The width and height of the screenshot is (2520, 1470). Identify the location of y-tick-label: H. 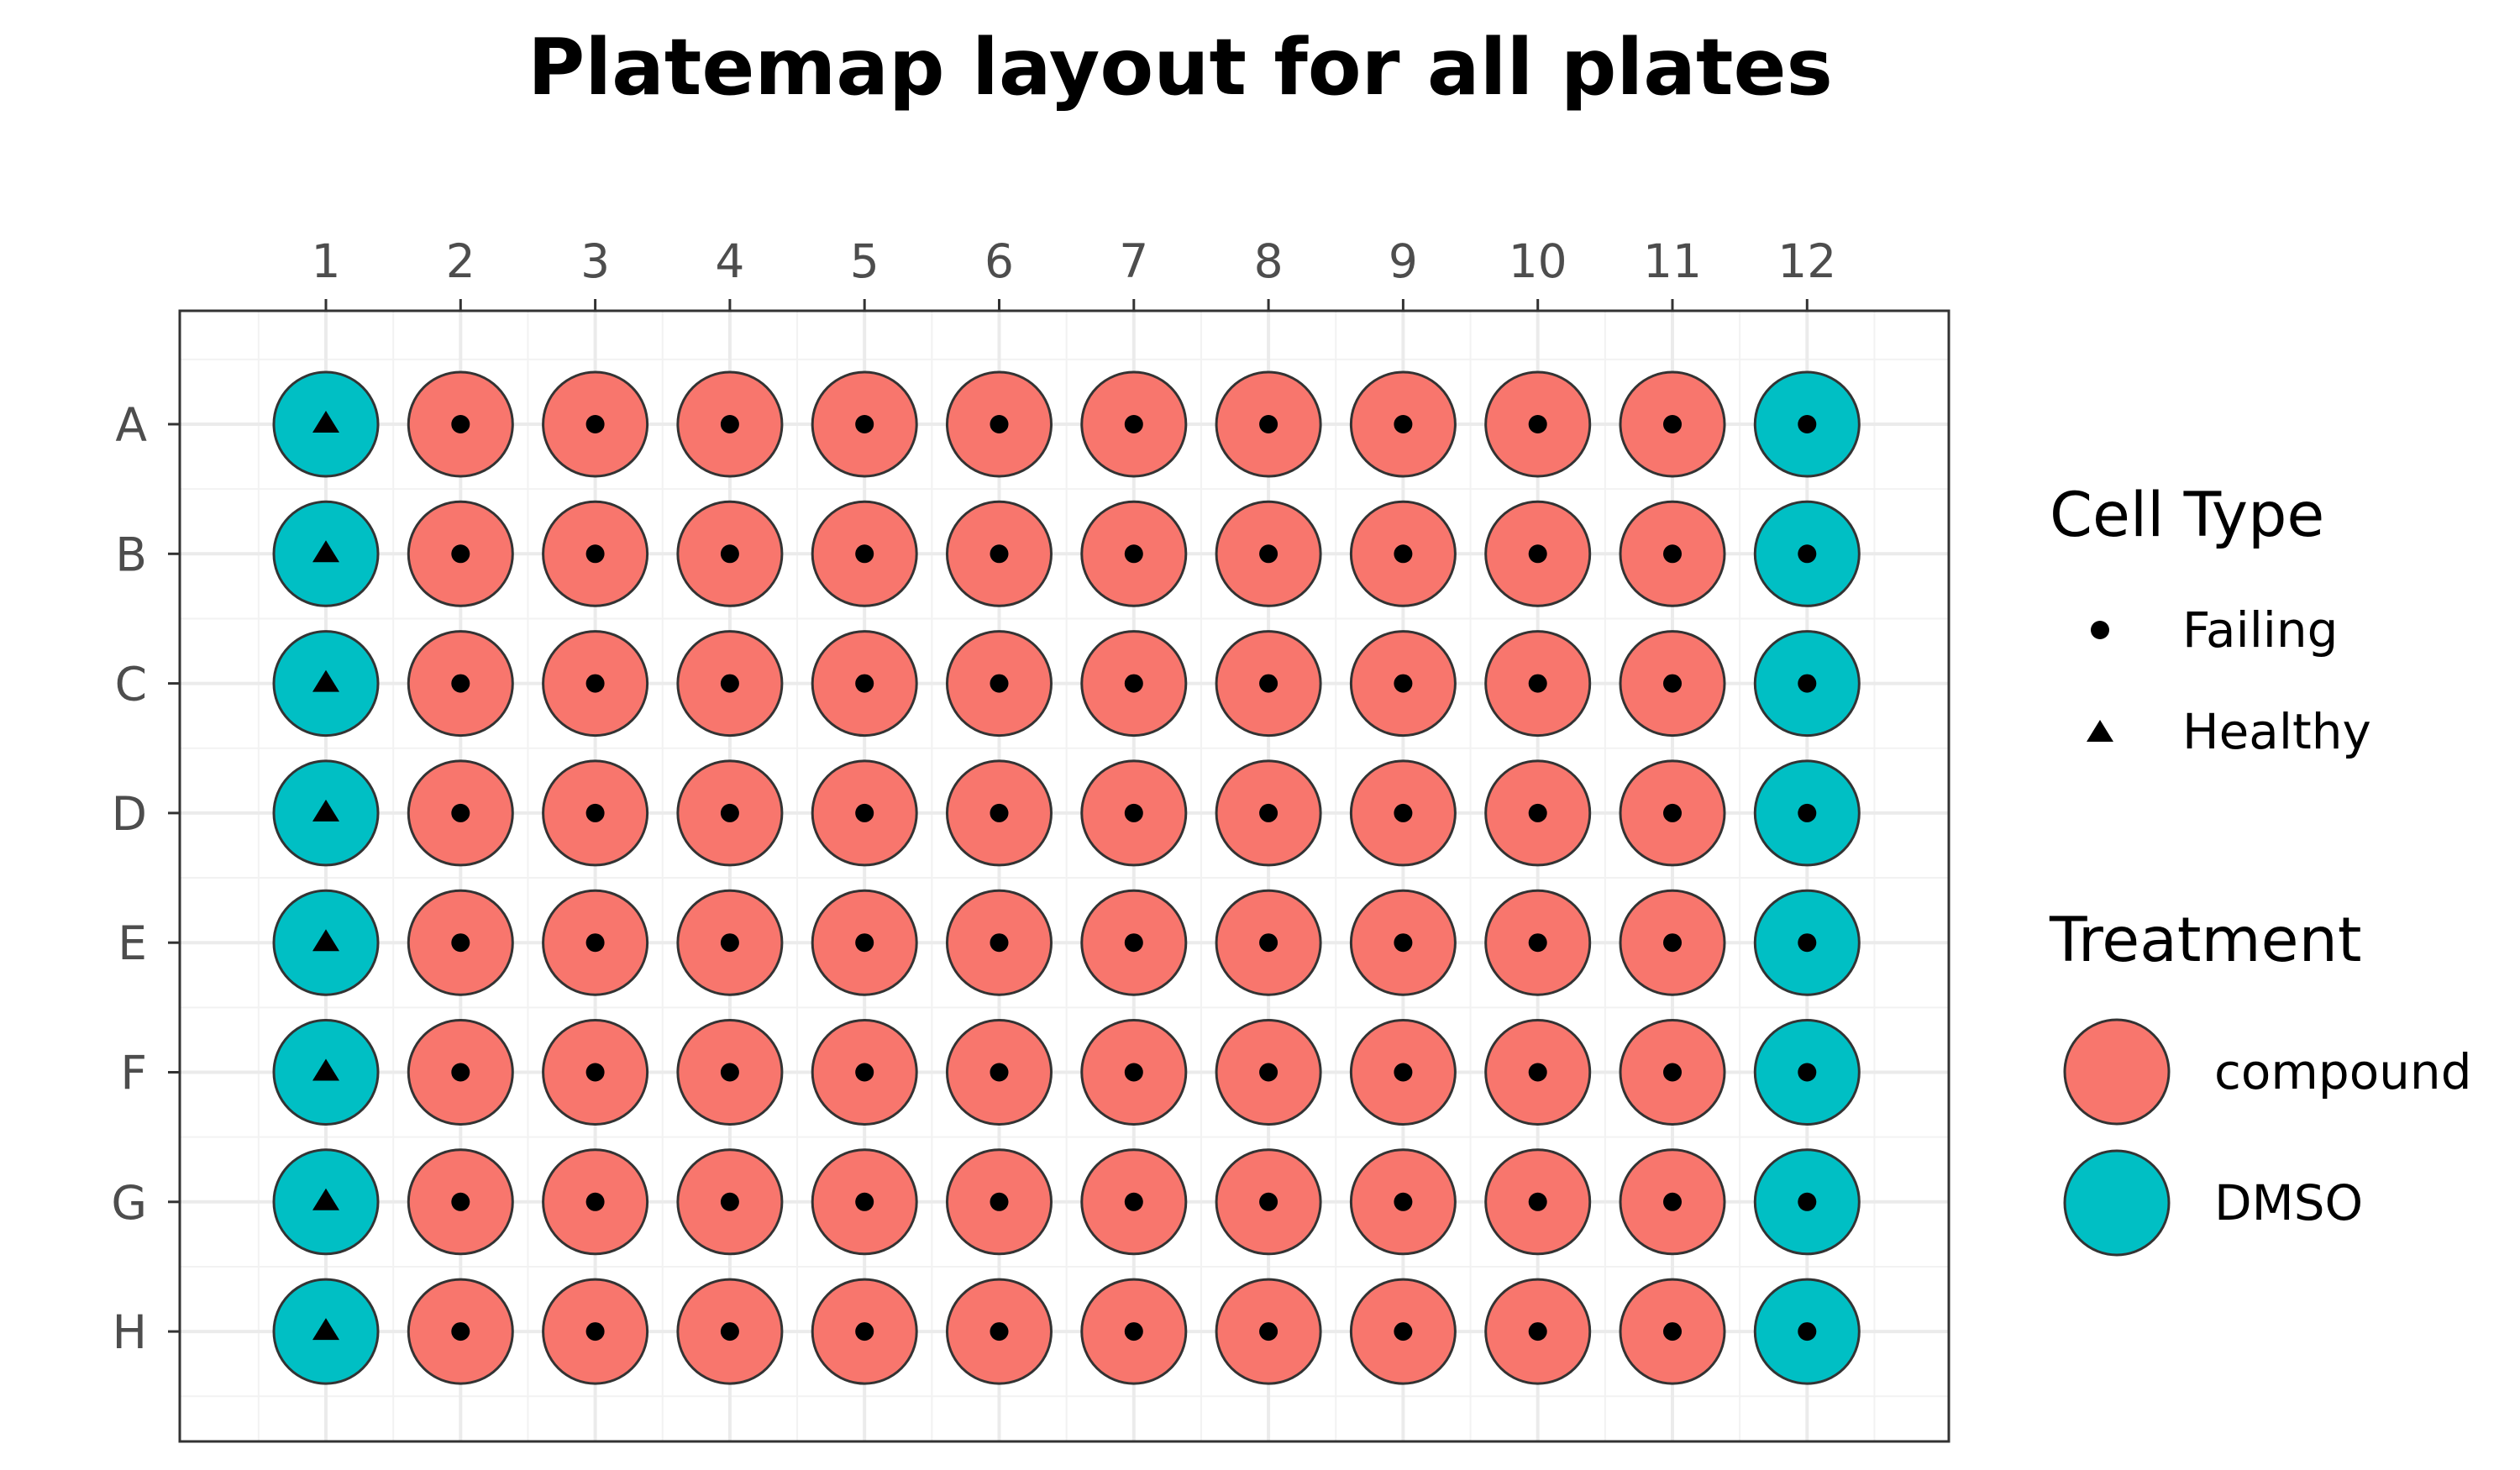
(130, 1332).